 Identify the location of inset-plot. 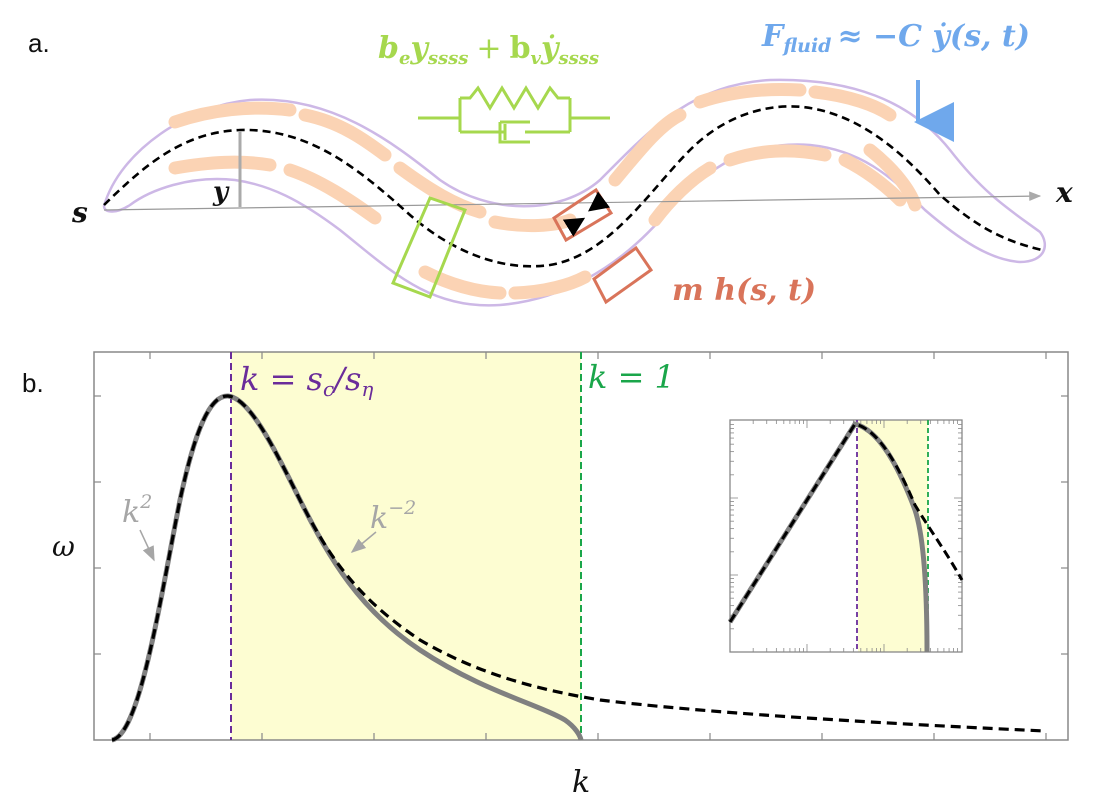
(845, 536).